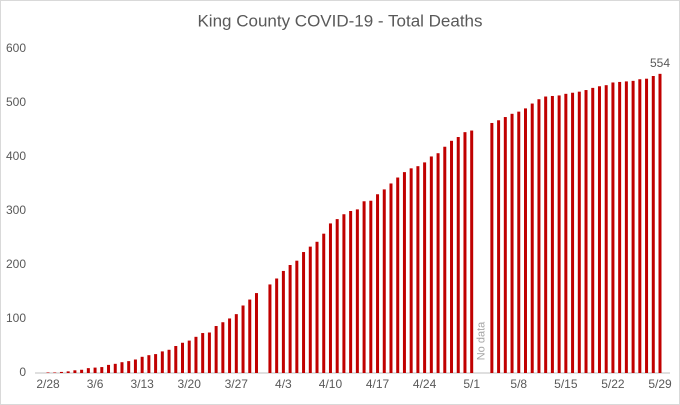 The width and height of the screenshot is (680, 405). What do you see at coordinates (566, 384) in the screenshot?
I see `x-tick-label: 5/15` at bounding box center [566, 384].